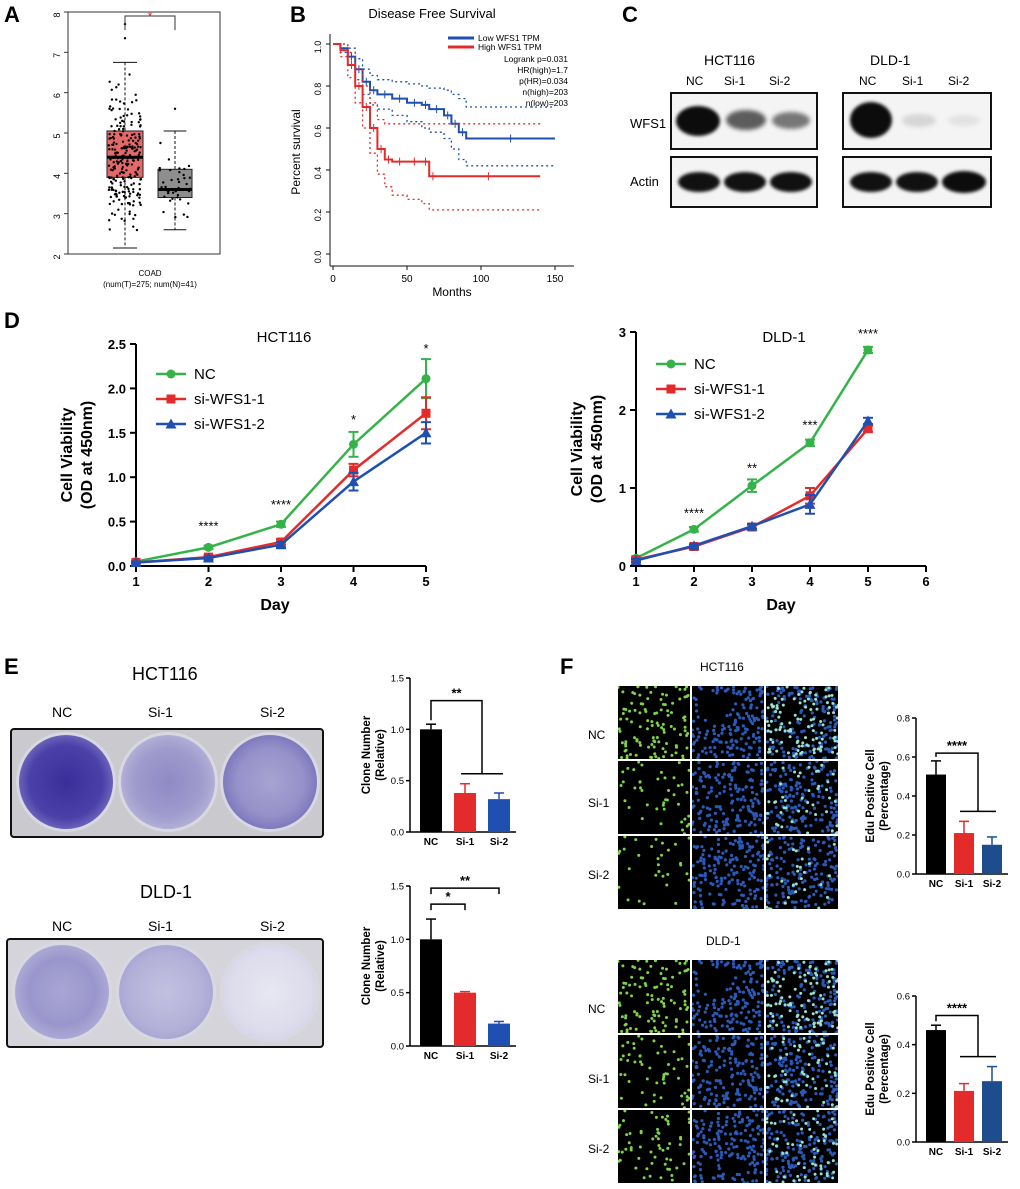 This screenshot has width=1020, height=1189. I want to click on wb-hct116-actin-blot, so click(744, 182).